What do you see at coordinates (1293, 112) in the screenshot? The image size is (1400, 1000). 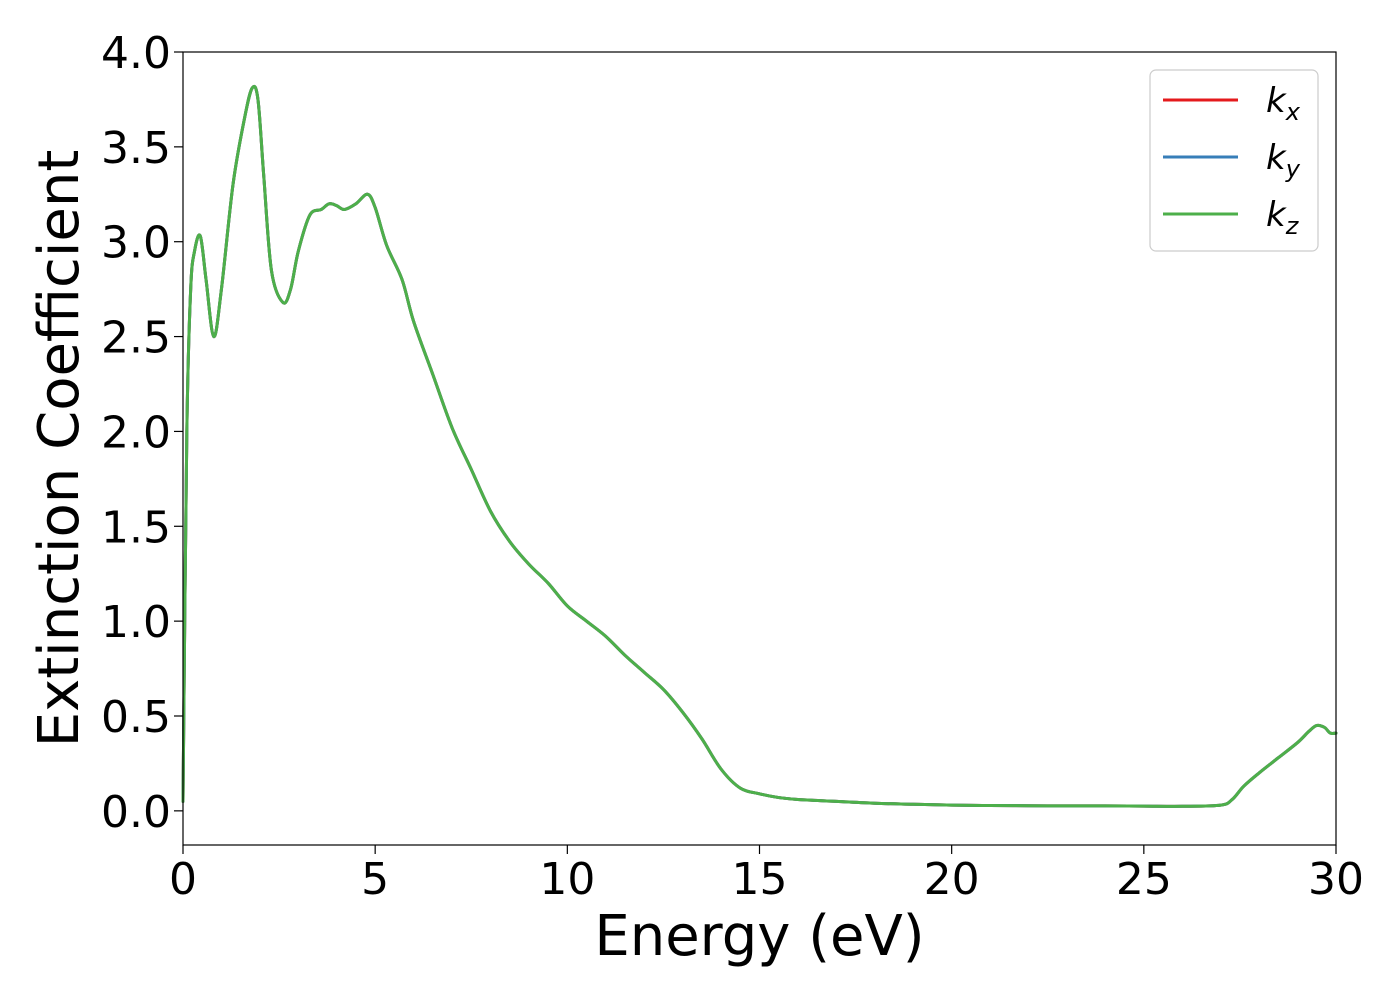 I see `legend-label-subscript: x` at bounding box center [1293, 112].